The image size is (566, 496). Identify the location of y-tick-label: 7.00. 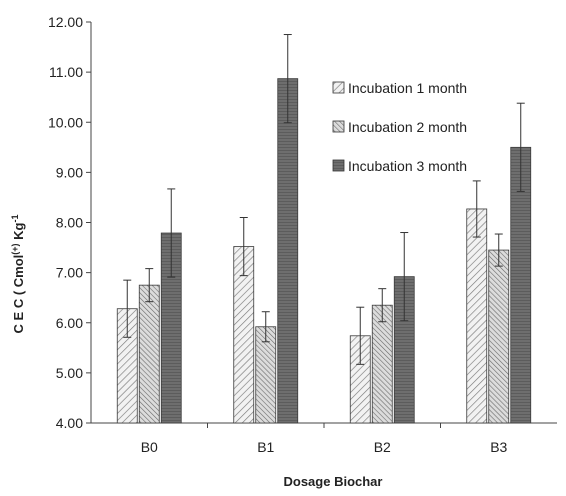
(69, 273).